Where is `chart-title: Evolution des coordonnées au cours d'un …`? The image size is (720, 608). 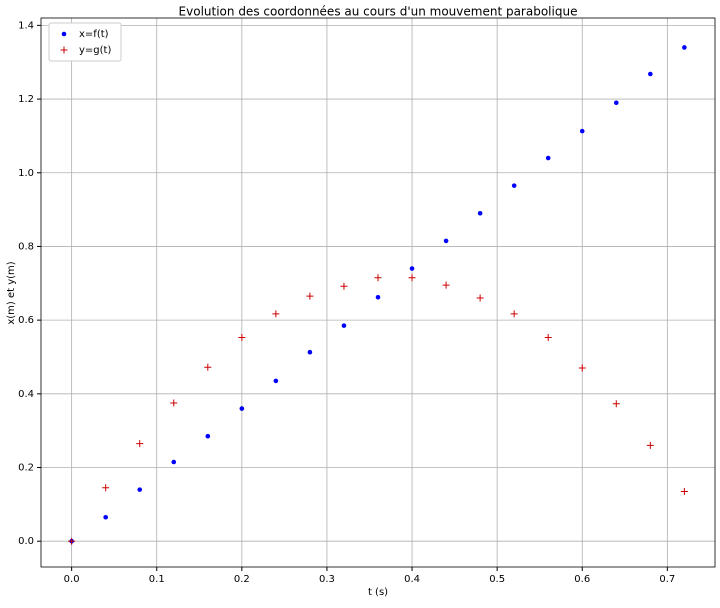
chart-title: Evolution des coordonnées au cours d'un … is located at coordinates (378, 12).